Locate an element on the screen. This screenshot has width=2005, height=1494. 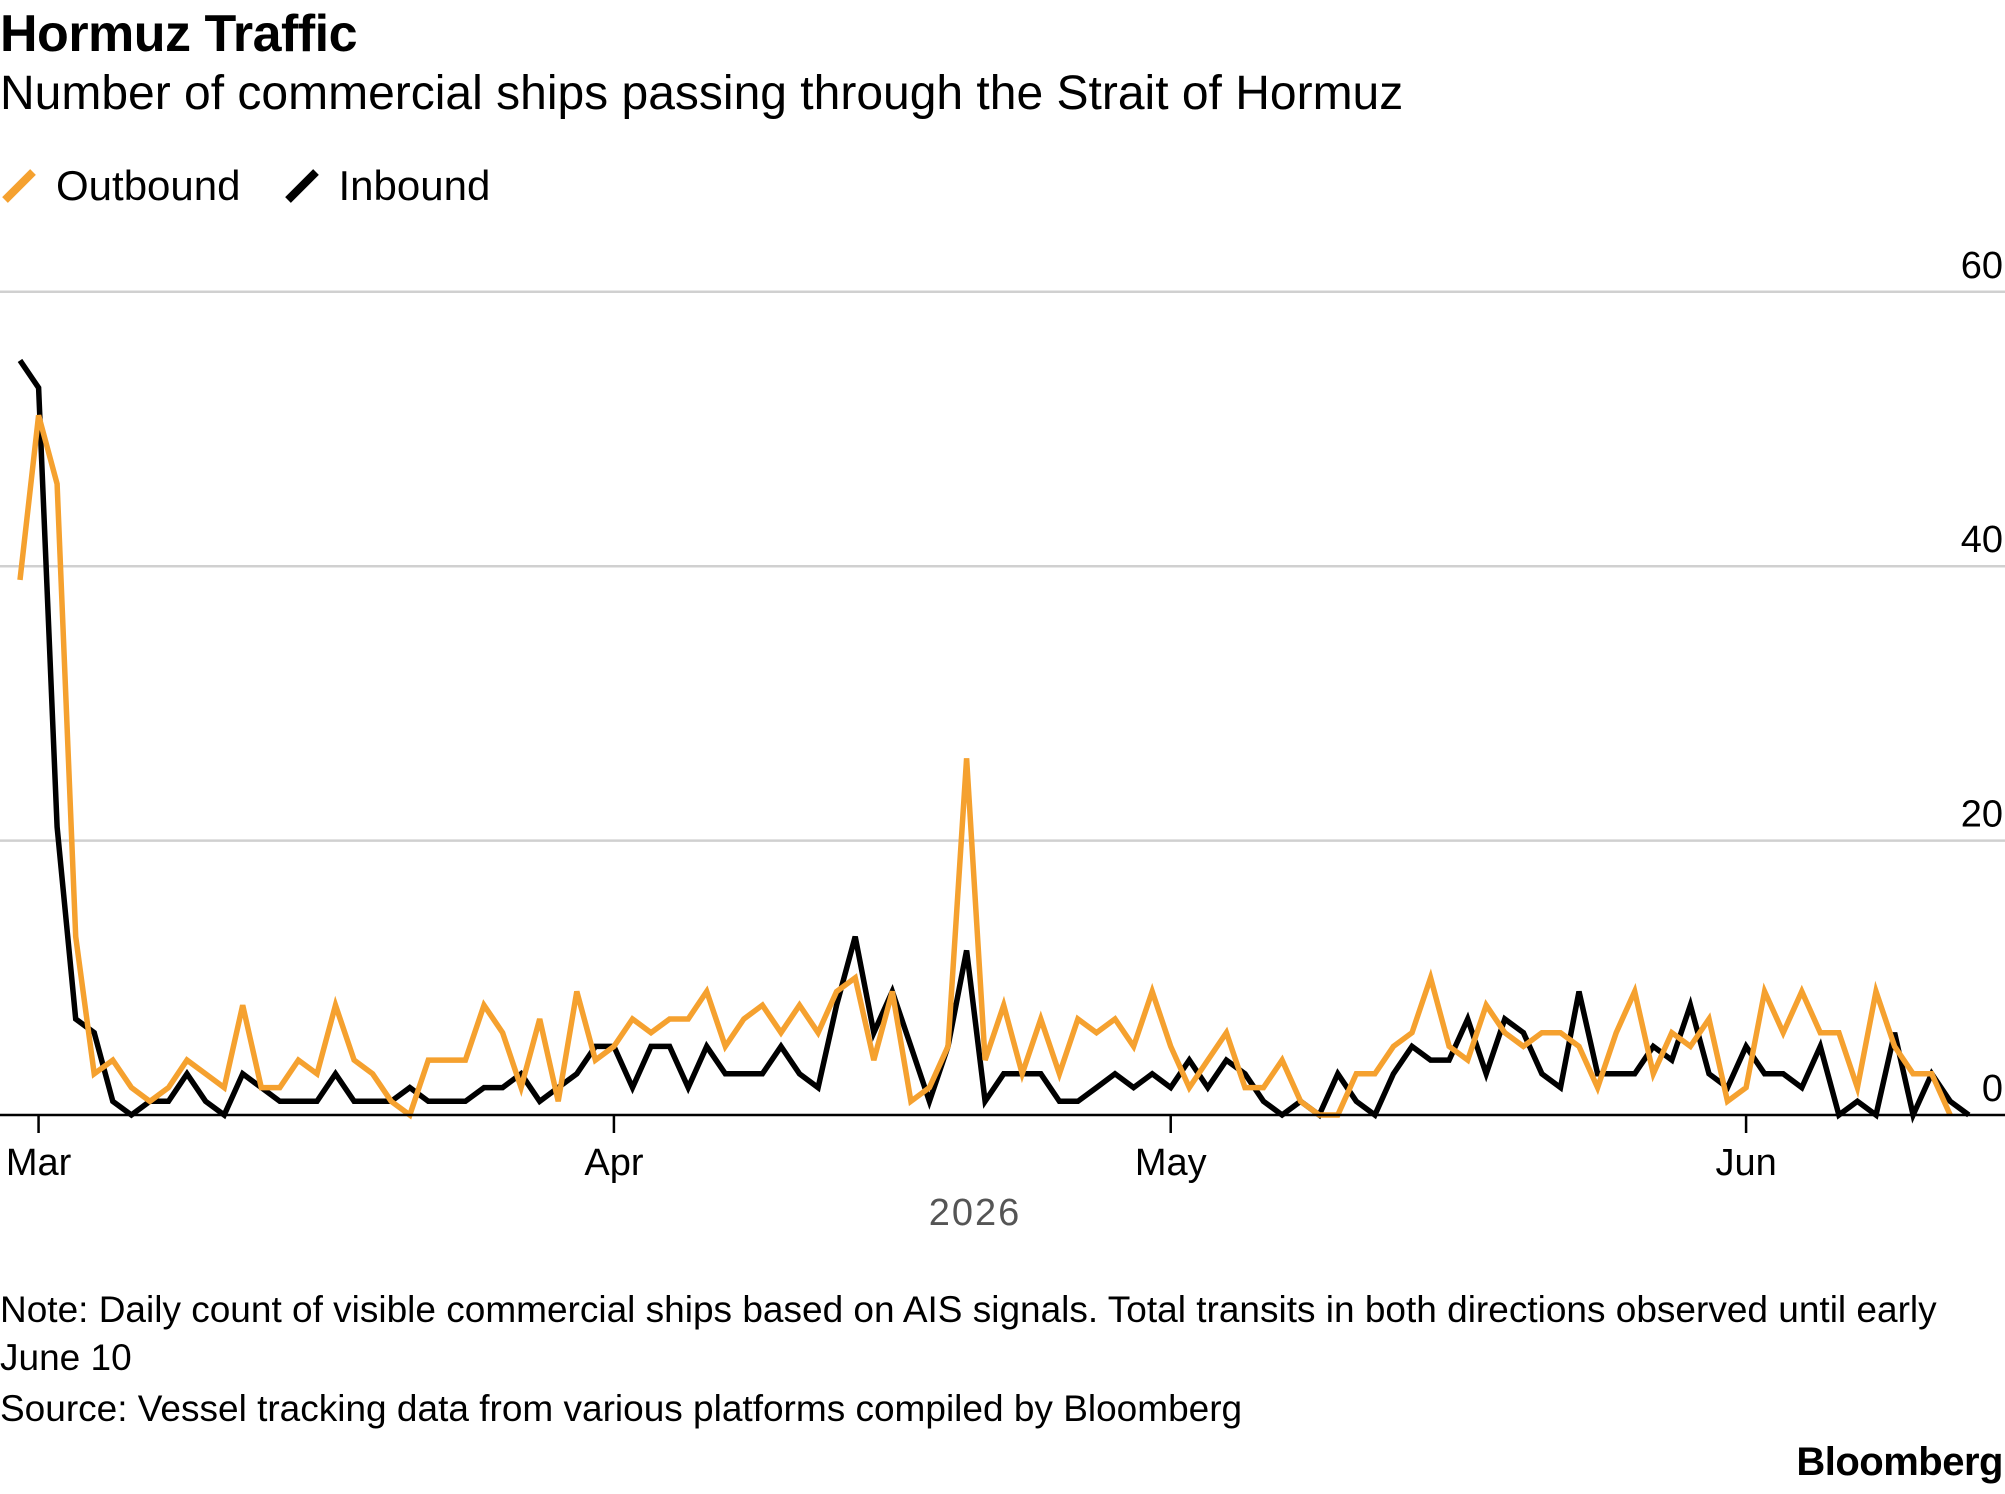
legend-item-inbound: Inbound is located at coordinates (387, 186).